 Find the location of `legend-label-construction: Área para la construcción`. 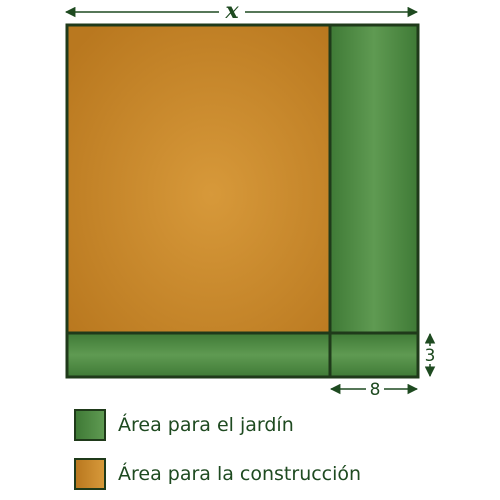

legend-label-construction: Área para la construcción is located at coordinates (240, 474).